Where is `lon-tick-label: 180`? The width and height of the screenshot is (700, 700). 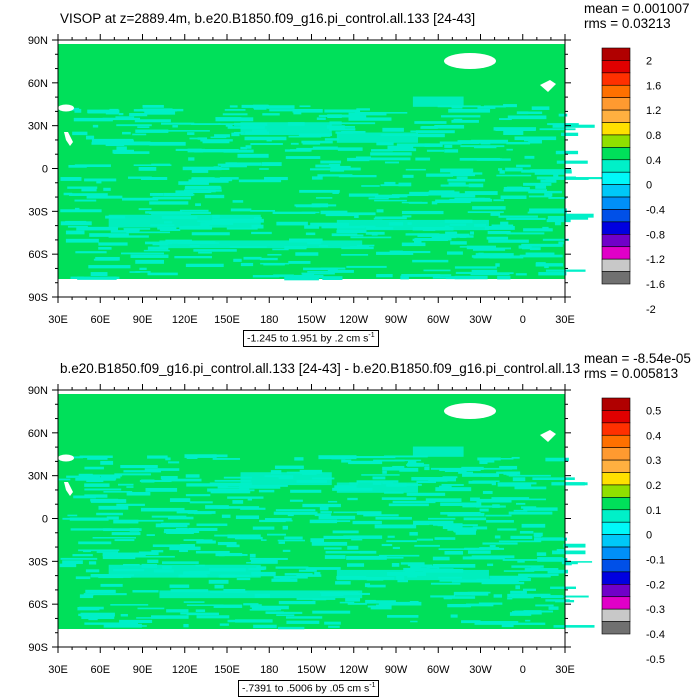 lon-tick-label: 180 is located at coordinates (269, 670).